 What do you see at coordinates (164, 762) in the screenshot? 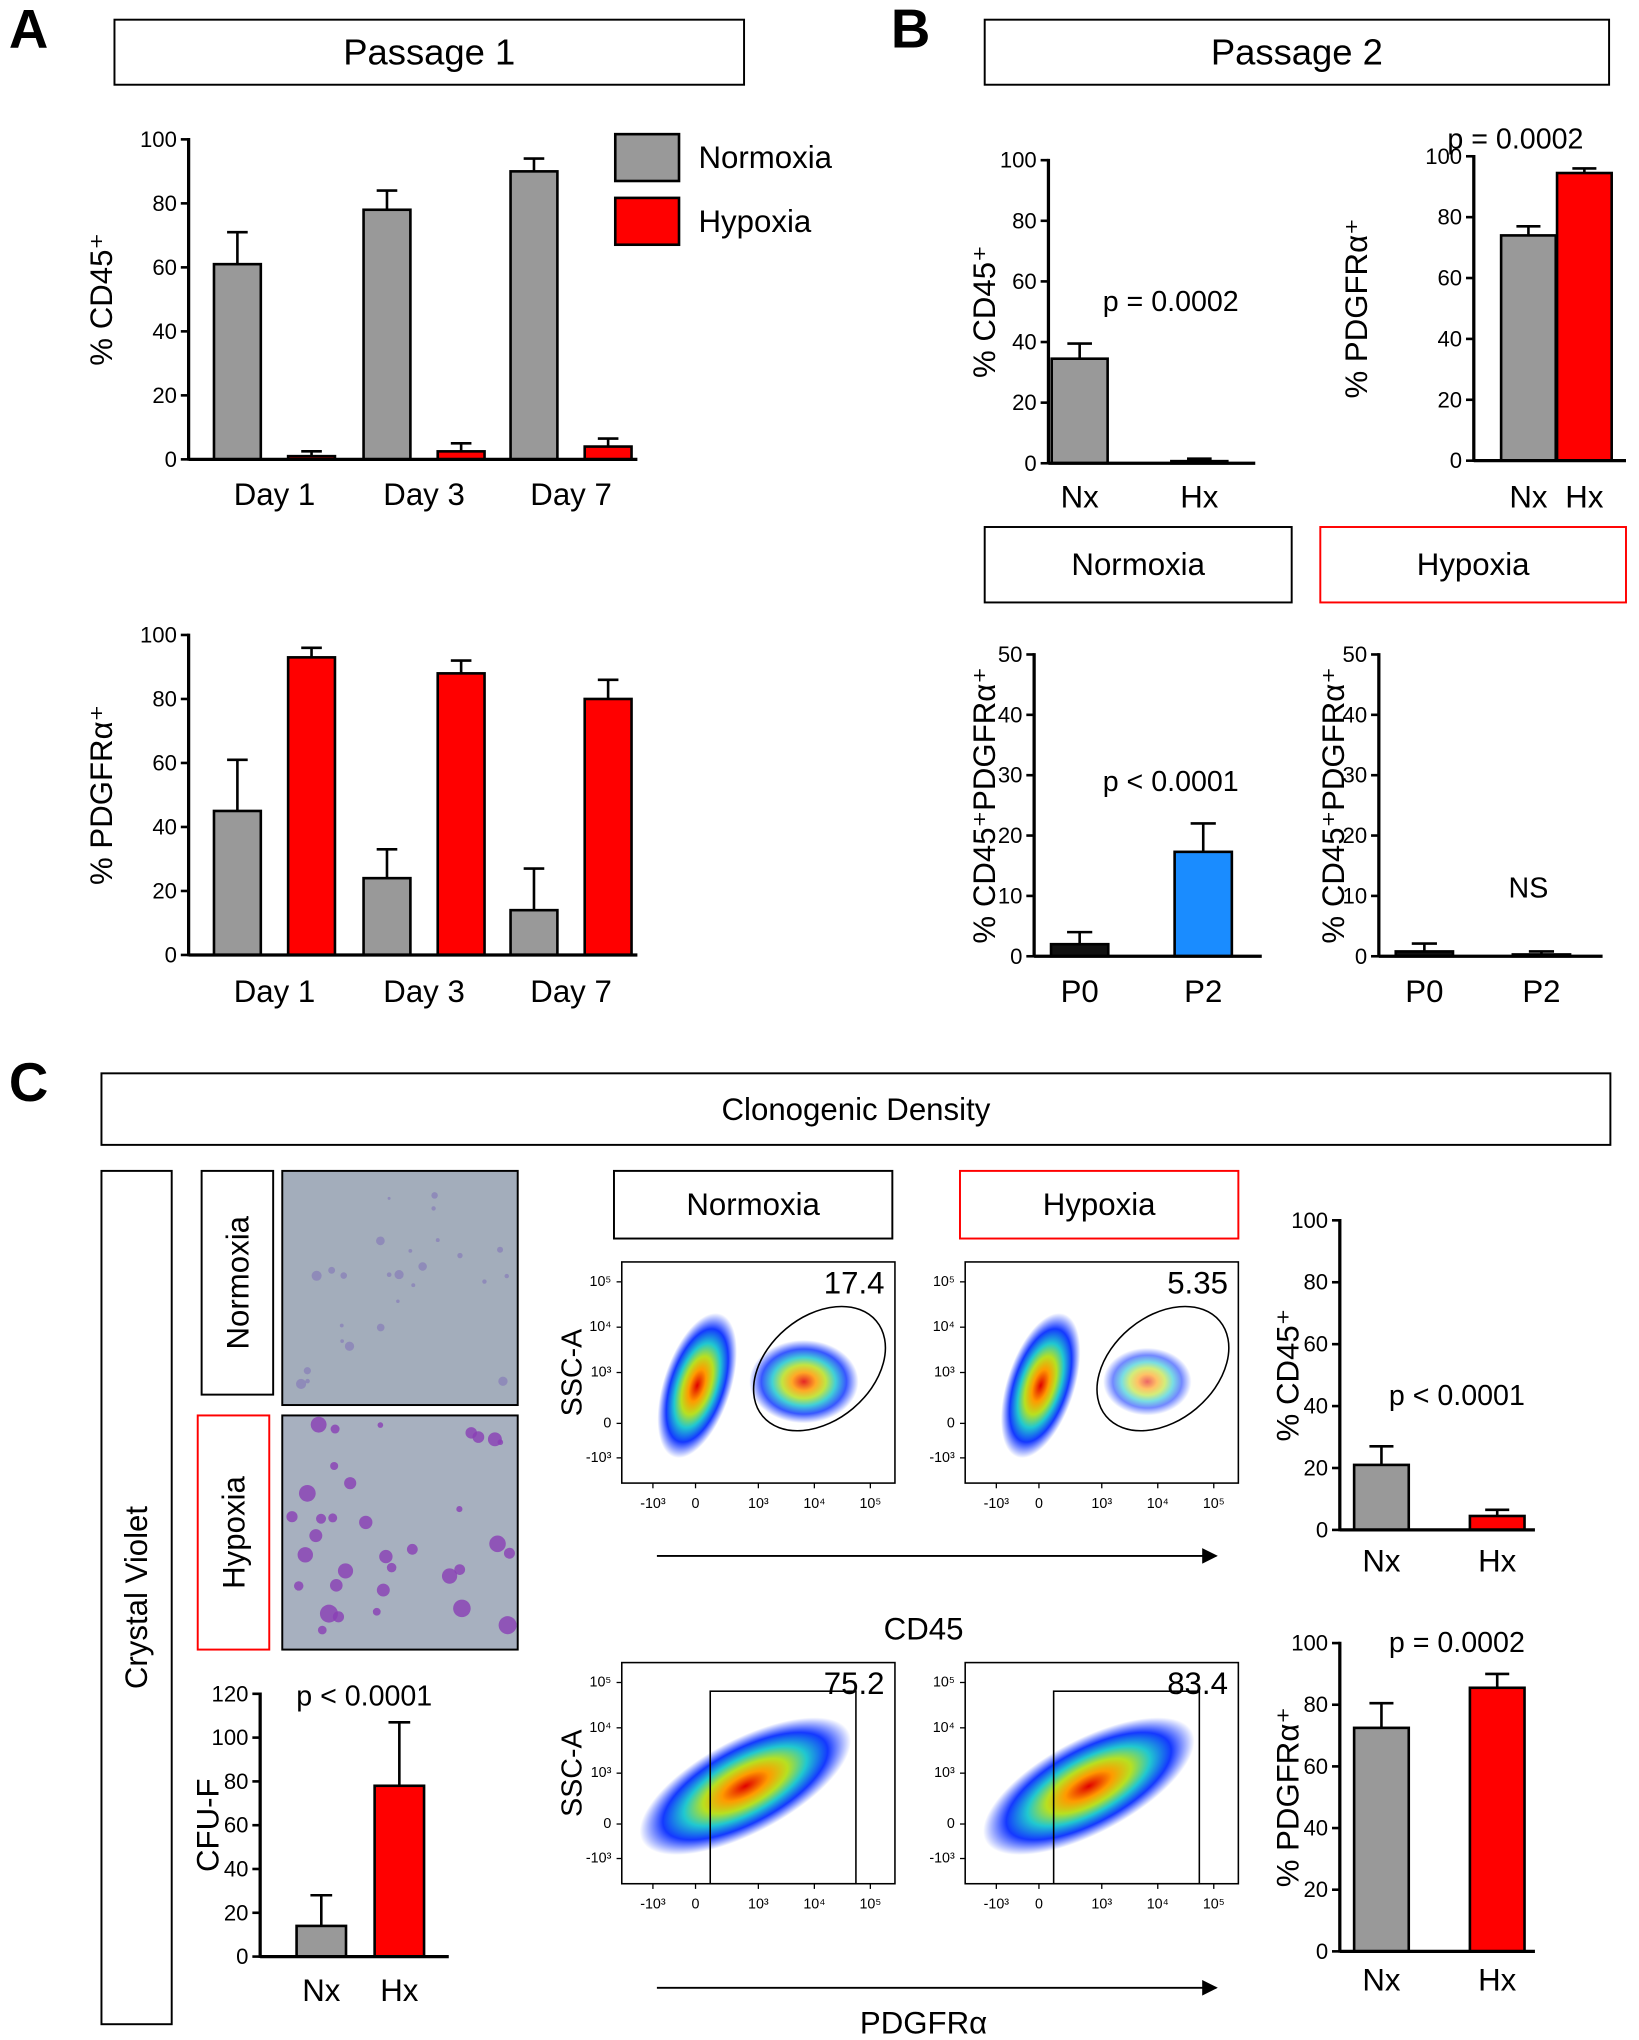
I see `y-tick-label: 60` at bounding box center [164, 762].